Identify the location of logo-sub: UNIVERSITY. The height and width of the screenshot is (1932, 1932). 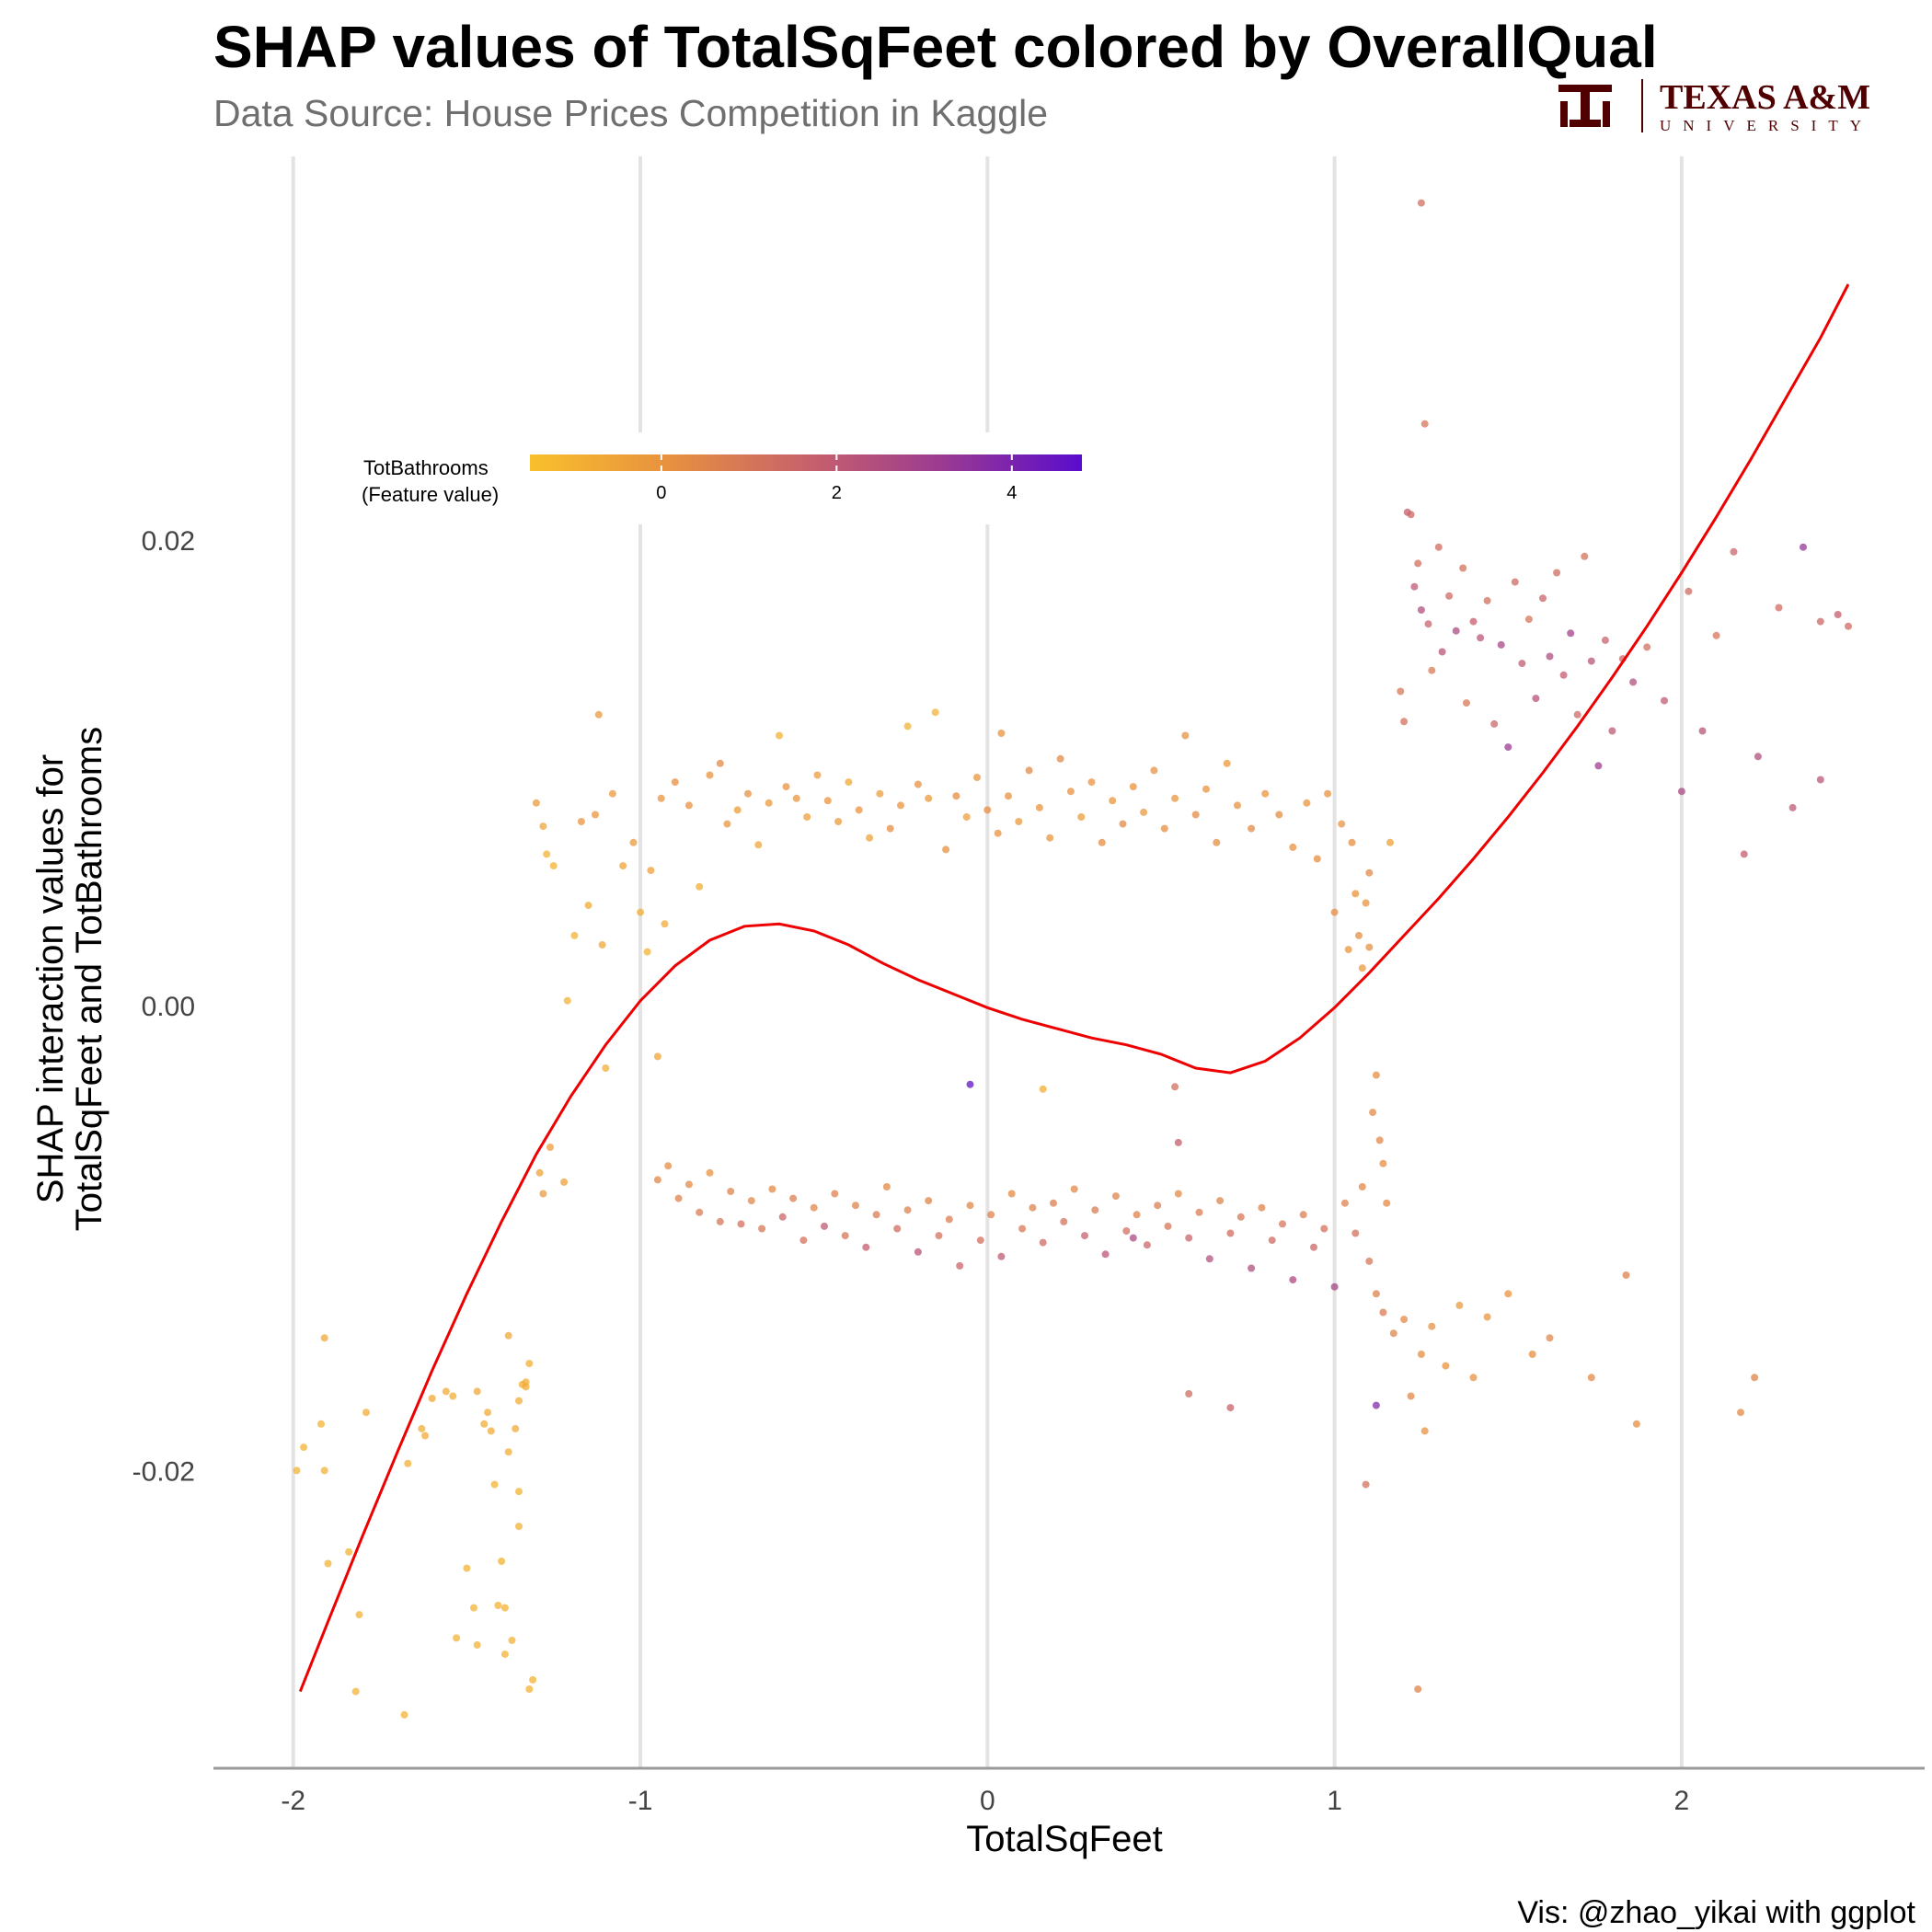
(1766, 126).